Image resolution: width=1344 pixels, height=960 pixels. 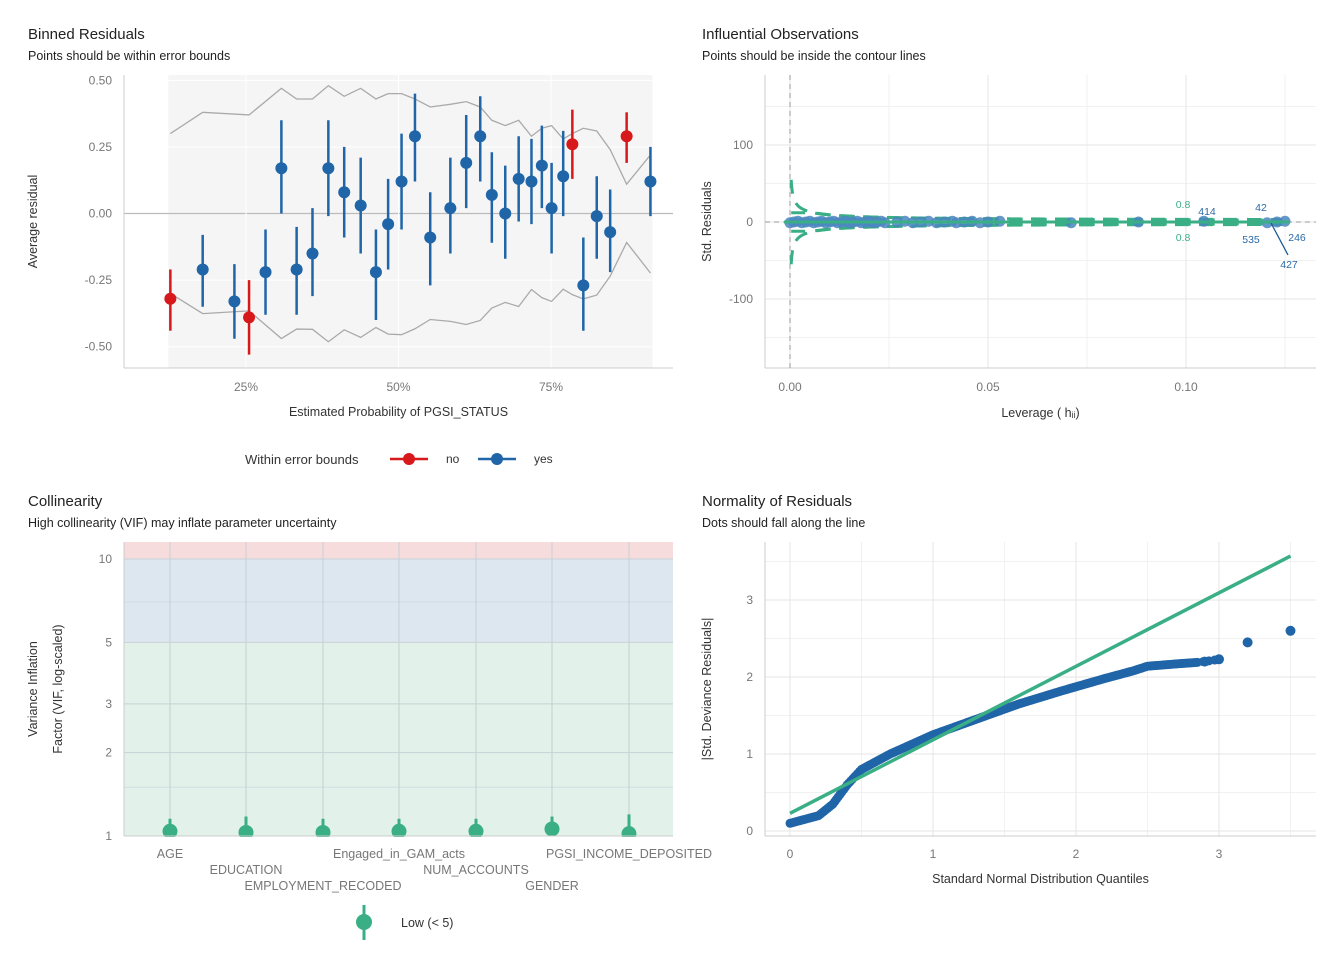 What do you see at coordinates (790, 854) in the screenshot?
I see `x-tick-label: 0` at bounding box center [790, 854].